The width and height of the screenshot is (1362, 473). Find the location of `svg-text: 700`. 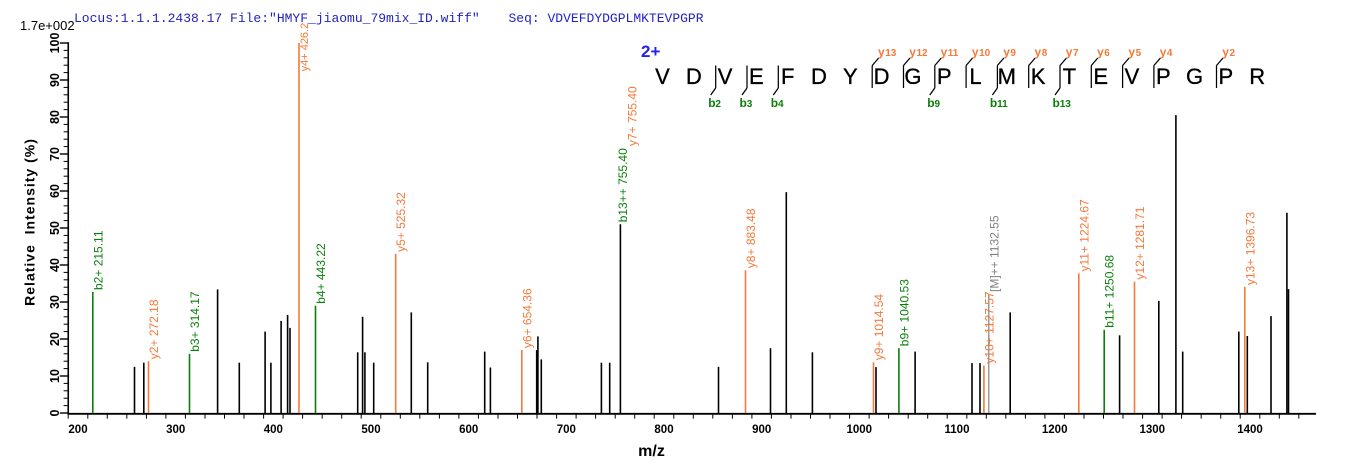

svg-text: 700 is located at coordinates (566, 430).